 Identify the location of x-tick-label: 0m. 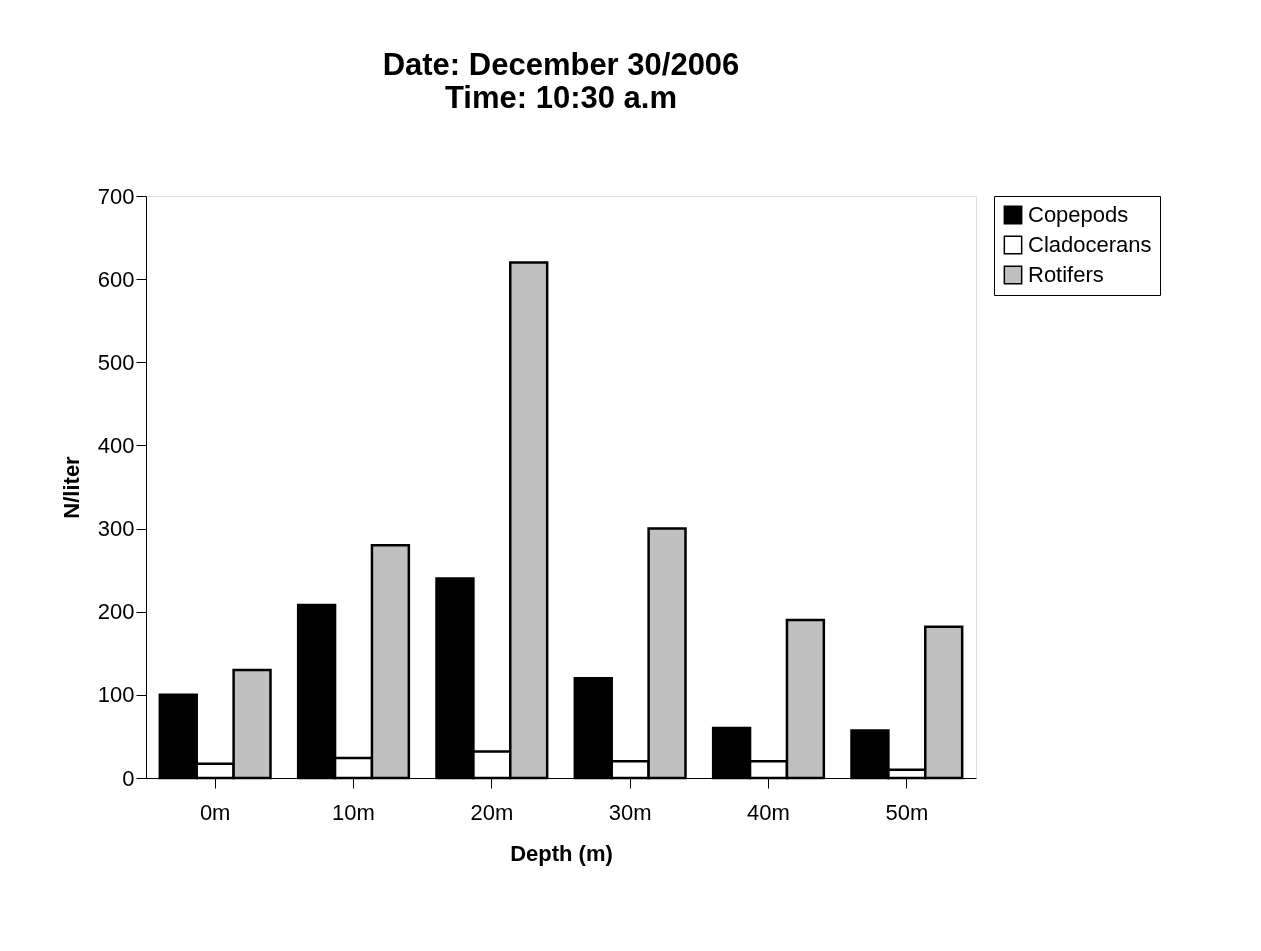
(215, 812).